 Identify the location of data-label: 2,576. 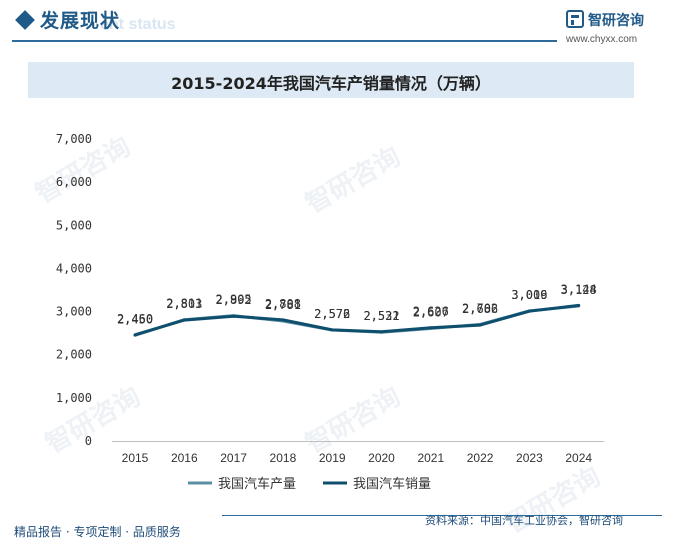
(332, 314).